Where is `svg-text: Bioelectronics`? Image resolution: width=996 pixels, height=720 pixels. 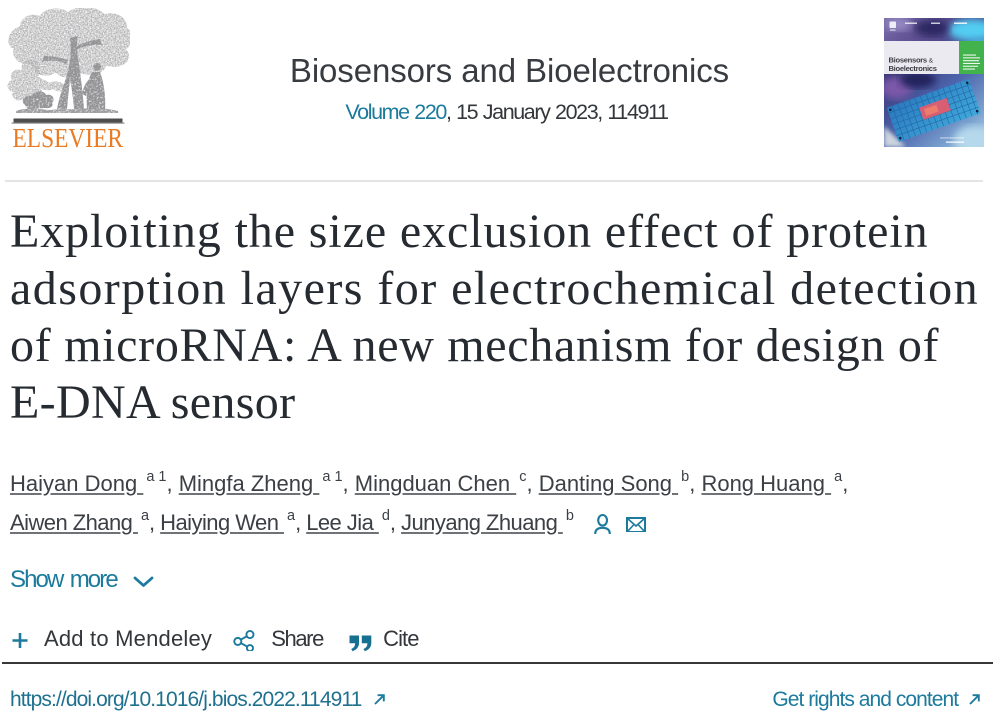
svg-text: Bioelectronics is located at coordinates (913, 68).